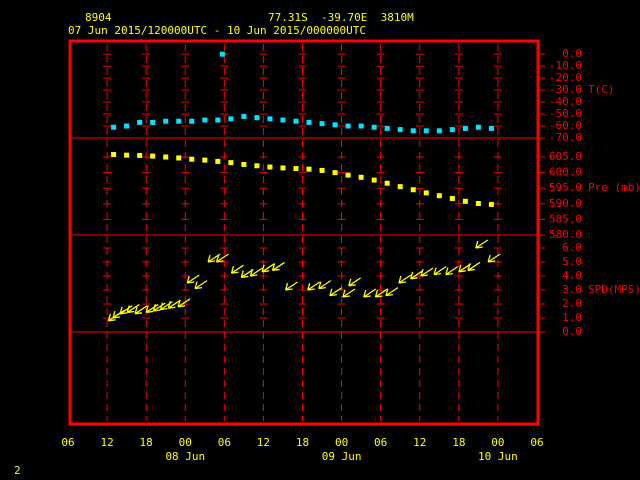  Describe the element at coordinates (565, 113) in the screenshot. I see `y-tick-label: -50.0` at that location.